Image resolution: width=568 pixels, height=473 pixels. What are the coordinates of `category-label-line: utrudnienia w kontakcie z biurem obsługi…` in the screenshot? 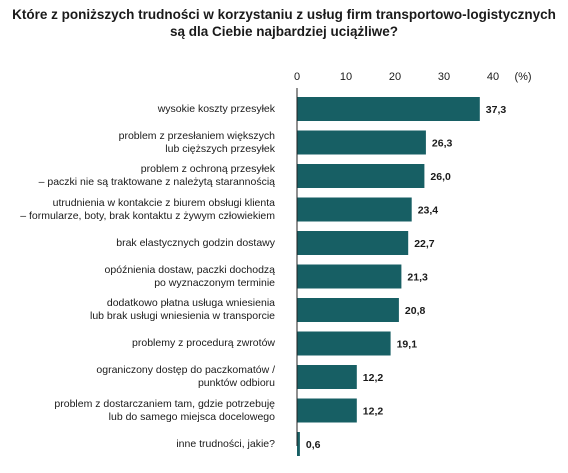 It's located at (163, 202).